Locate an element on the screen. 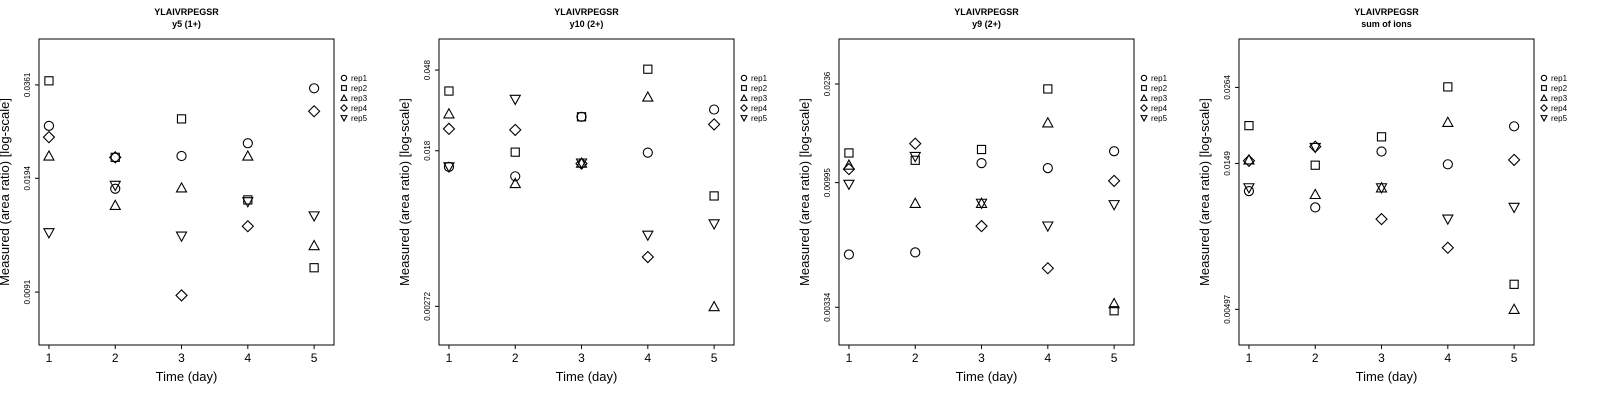  y-tick-label: 0.0264 is located at coordinates (1227, 87).